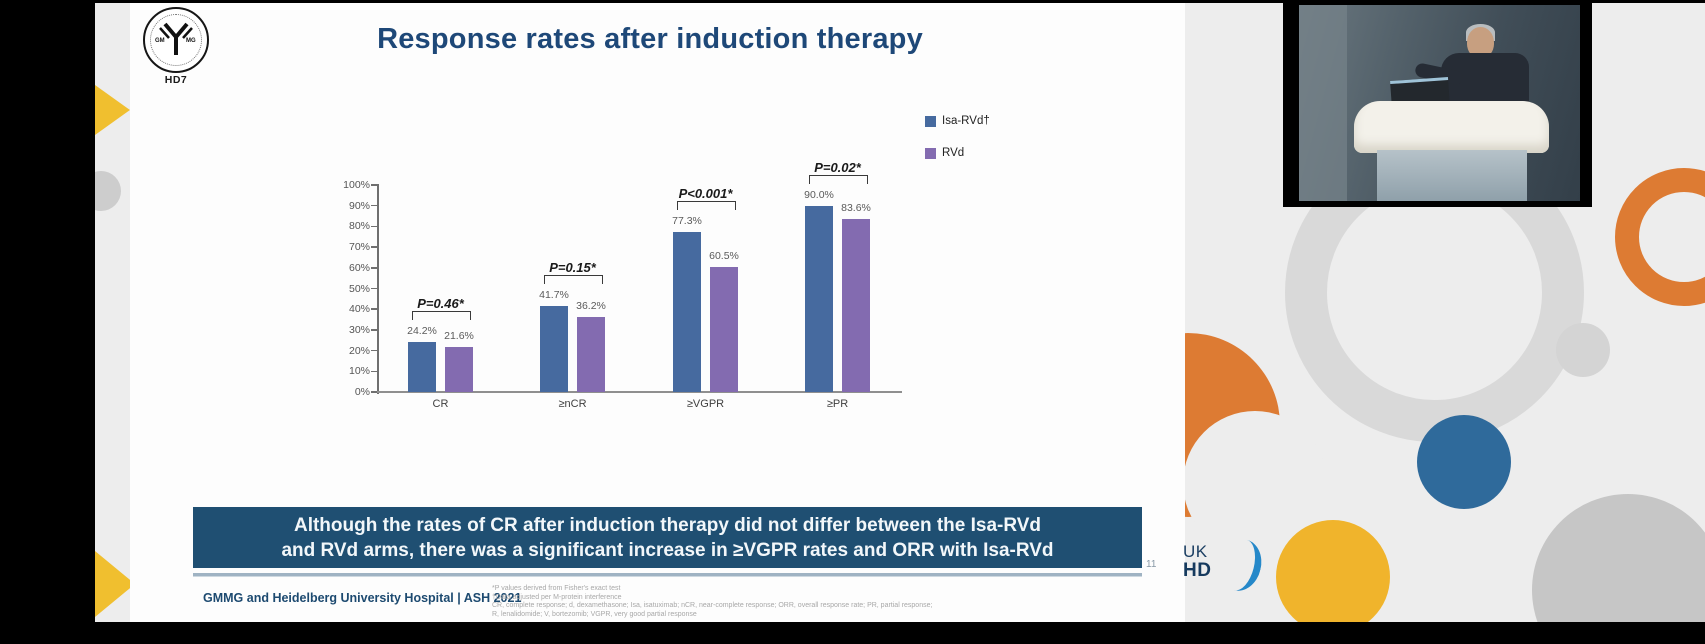 The image size is (1705, 644). What do you see at coordinates (422, 330) in the screenshot?
I see `bar-value-label: 24.2%` at bounding box center [422, 330].